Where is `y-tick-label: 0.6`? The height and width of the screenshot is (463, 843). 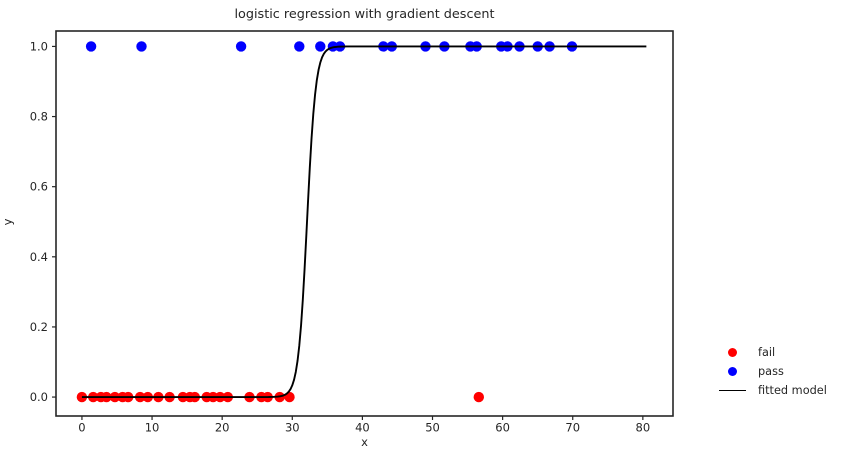
y-tick-label: 0.6 is located at coordinates (39, 187).